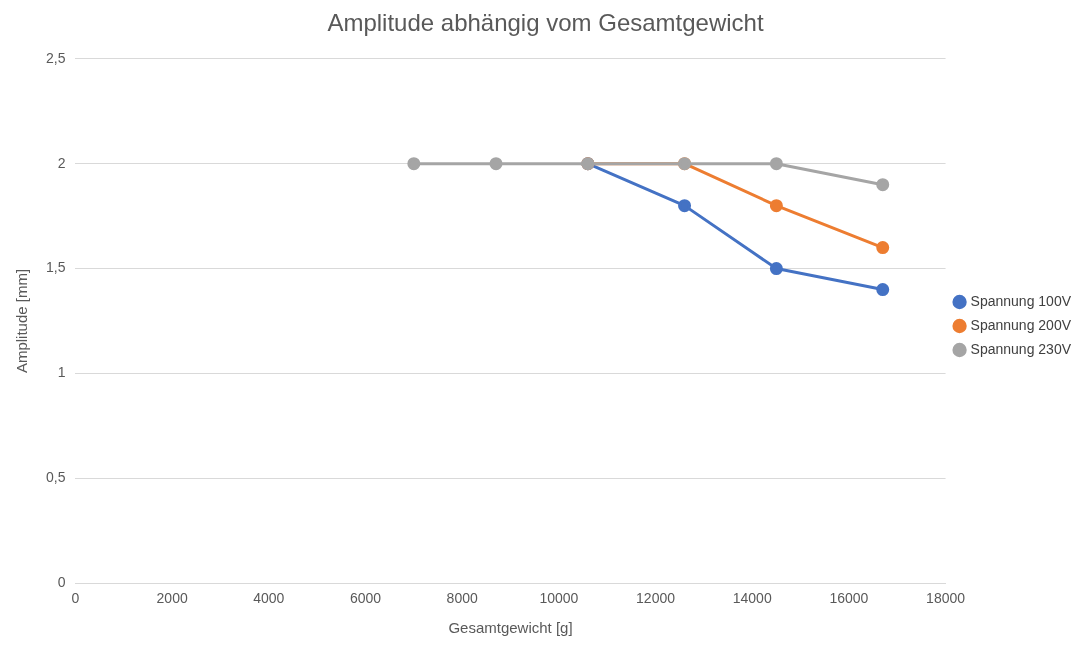 The height and width of the screenshot is (652, 1091). Describe the element at coordinates (1021, 324) in the screenshot. I see `legend-label: Spannung 200V` at that location.